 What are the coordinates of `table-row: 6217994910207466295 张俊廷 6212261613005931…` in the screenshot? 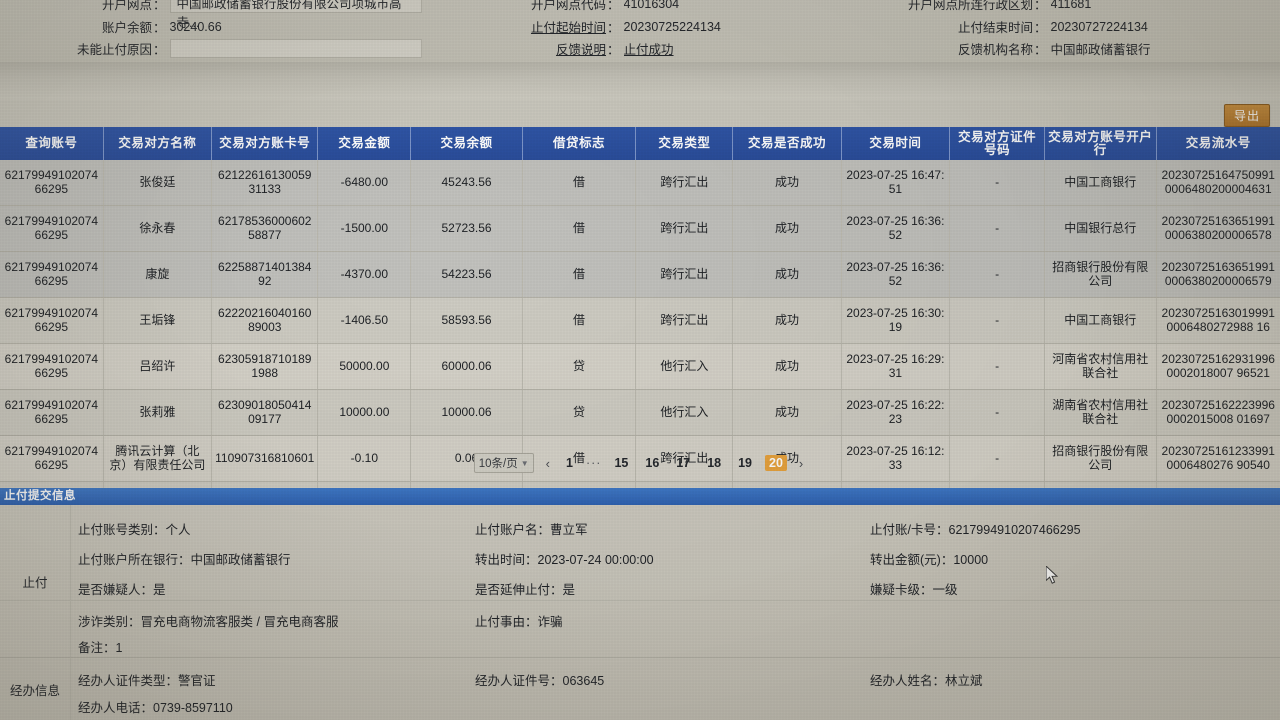 It's located at (640, 183).